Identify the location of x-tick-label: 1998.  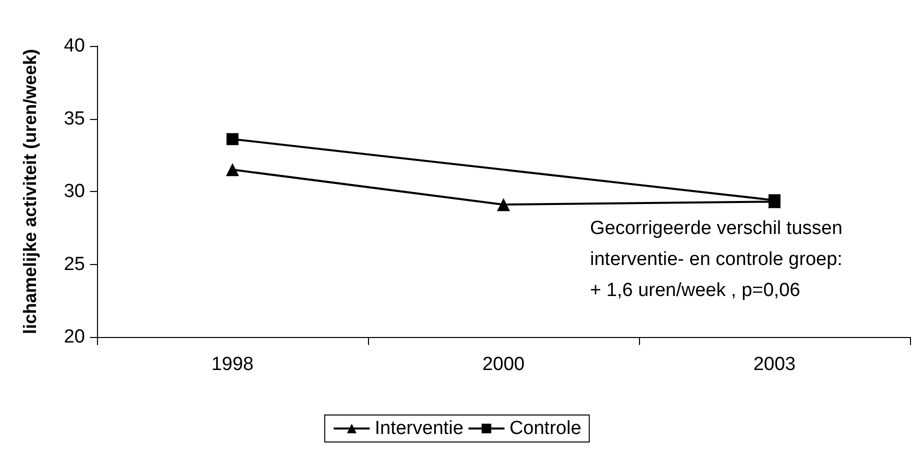
(232, 364).